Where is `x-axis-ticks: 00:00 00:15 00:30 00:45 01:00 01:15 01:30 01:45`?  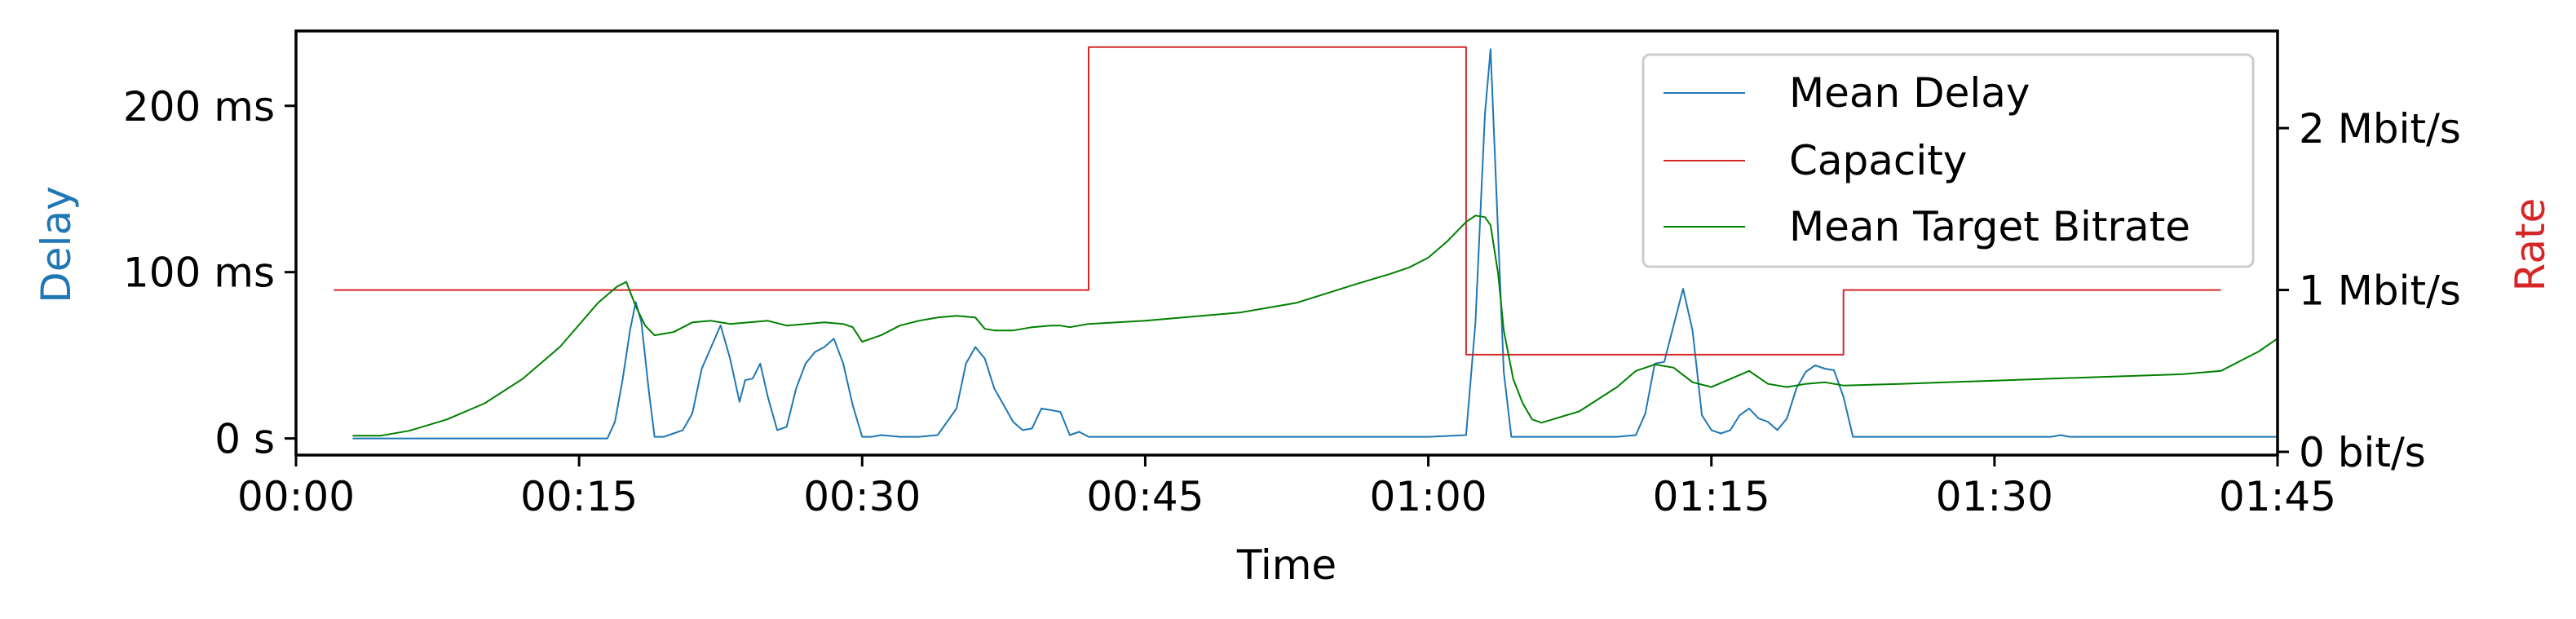
x-axis-ticks: 00:00 00:15 00:30 00:45 01:00 01:15 01:30 01:45 is located at coordinates (1286, 488).